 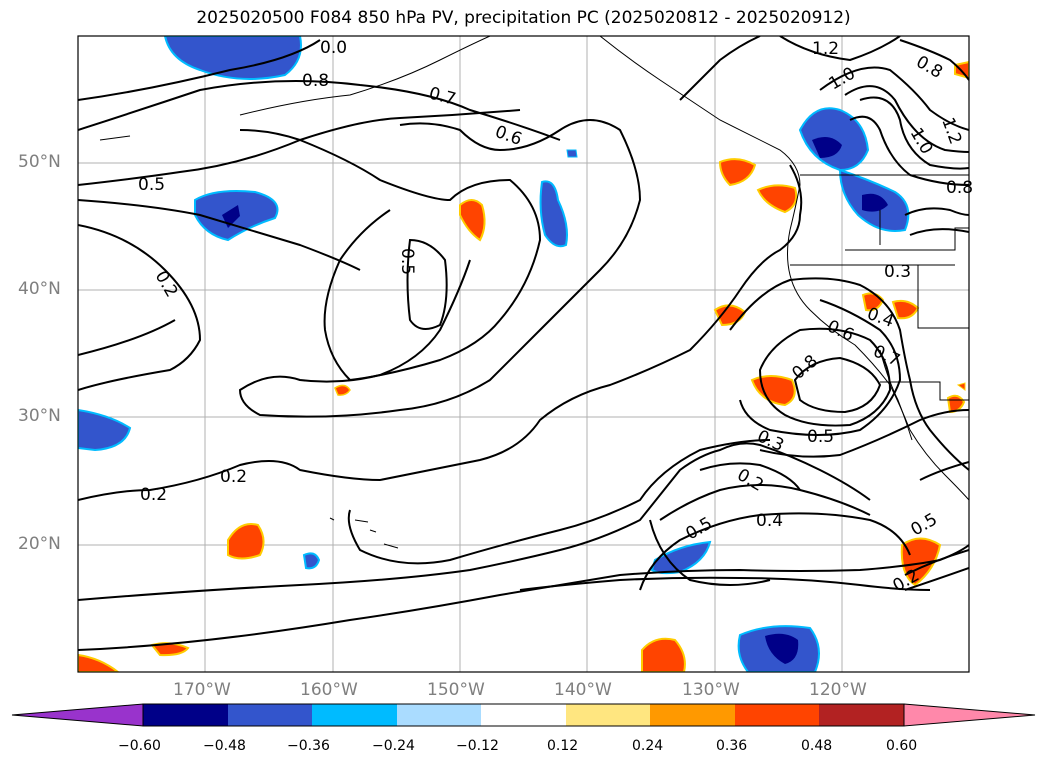 What do you see at coordinates (39, 162) in the screenshot?
I see `lat-label: 50°N` at bounding box center [39, 162].